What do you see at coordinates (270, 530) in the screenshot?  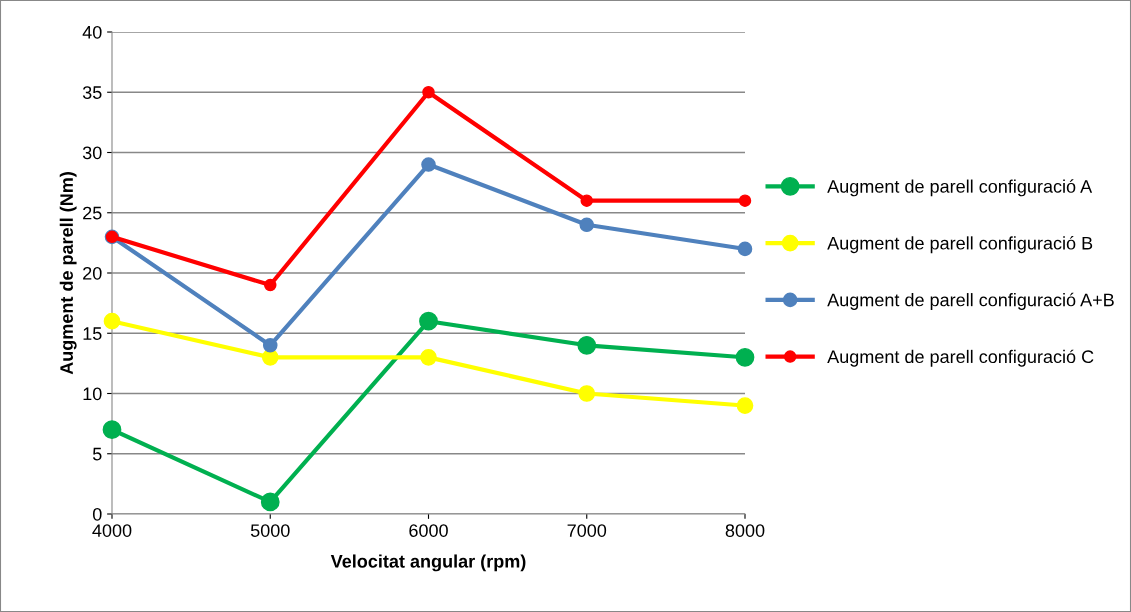 I see `x-tick-label: 5000` at bounding box center [270, 530].